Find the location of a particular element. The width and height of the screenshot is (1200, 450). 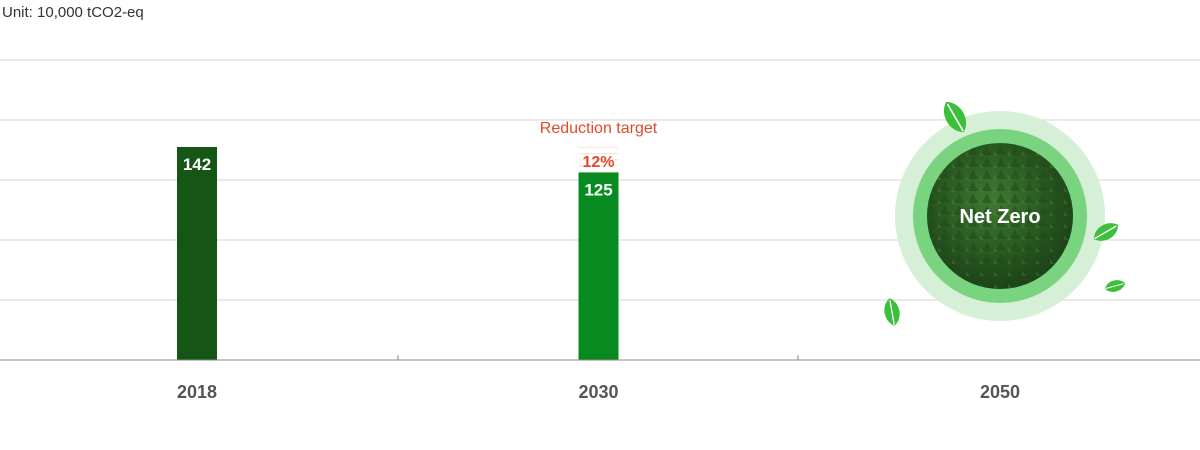

x-tick-label-2030: 2030 is located at coordinates (598, 392).